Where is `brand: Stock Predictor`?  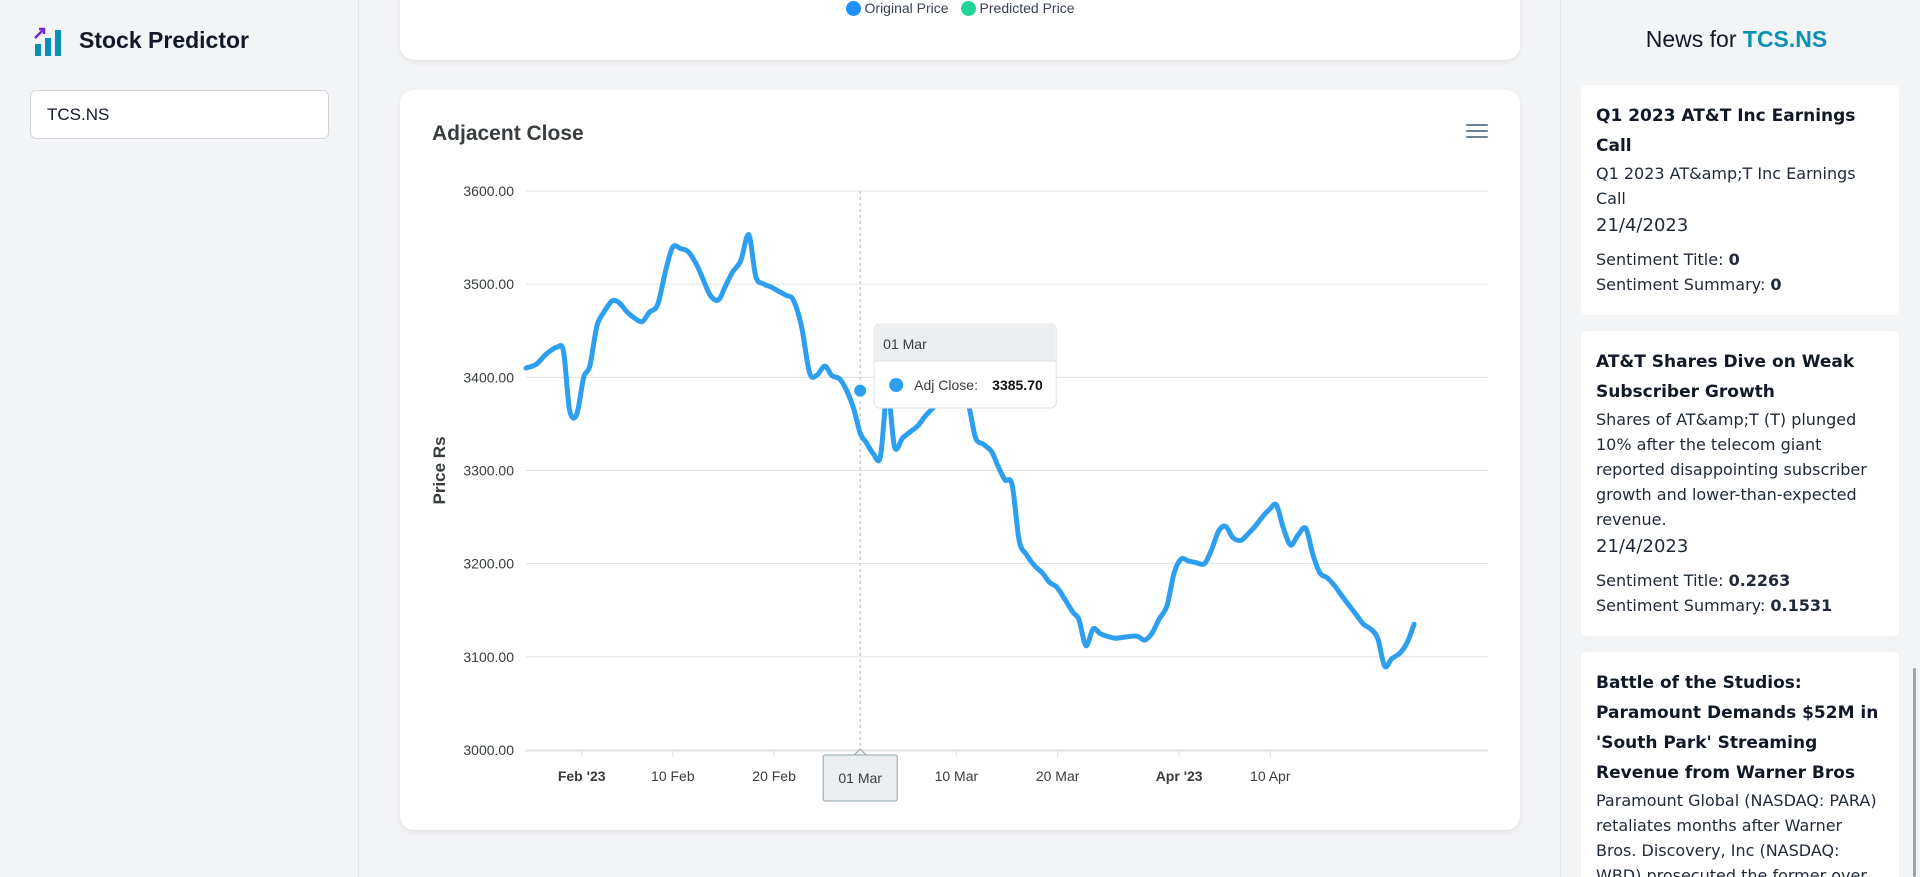 brand: Stock Predictor is located at coordinates (141, 40).